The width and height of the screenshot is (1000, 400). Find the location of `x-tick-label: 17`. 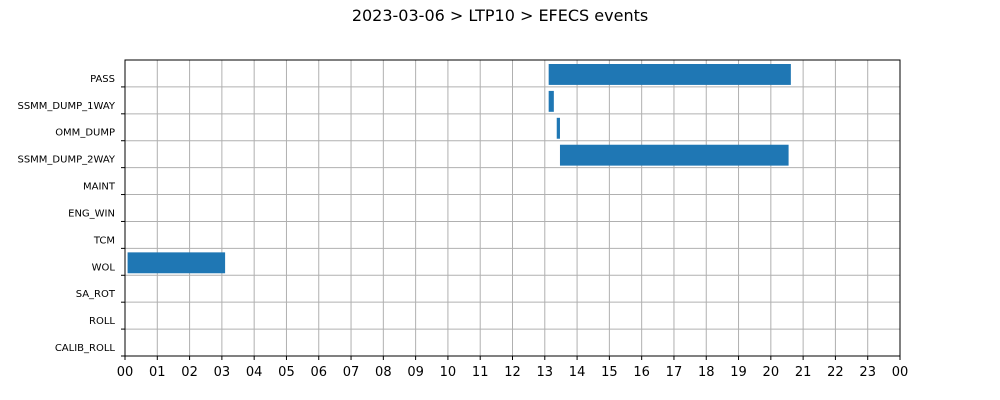

x-tick-label: 17 is located at coordinates (674, 372).